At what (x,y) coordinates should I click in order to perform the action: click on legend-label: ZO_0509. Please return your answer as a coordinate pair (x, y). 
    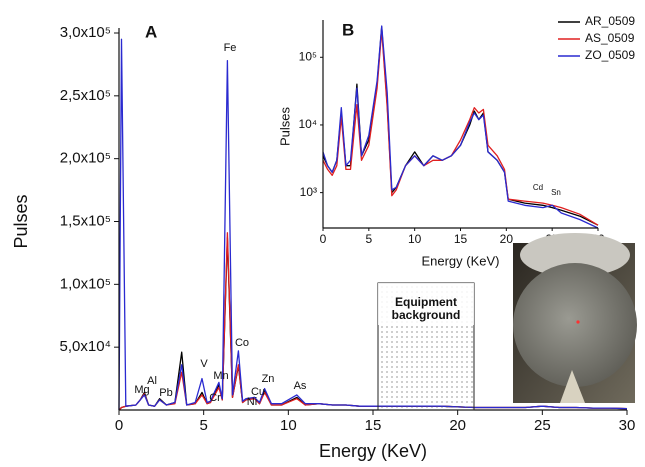
    Looking at the image, I should click on (610, 55).